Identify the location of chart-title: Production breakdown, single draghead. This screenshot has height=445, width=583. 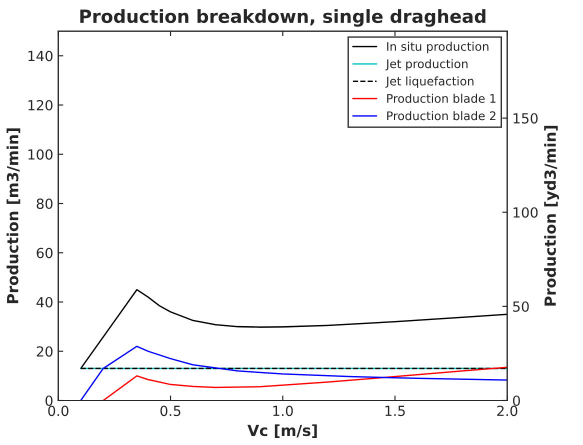
(283, 18).